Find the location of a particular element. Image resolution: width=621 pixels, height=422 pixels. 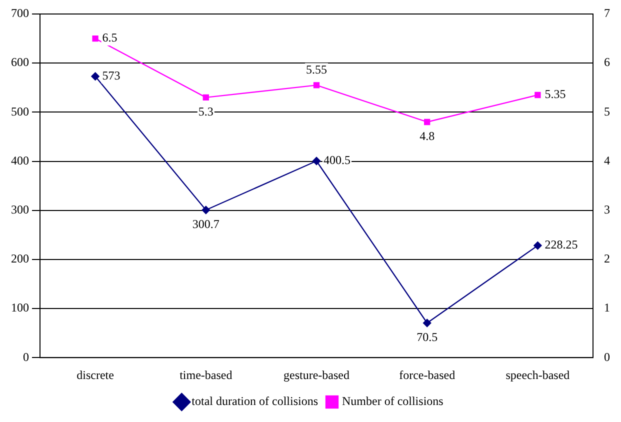

x-tick-label: discrete is located at coordinates (95, 375).